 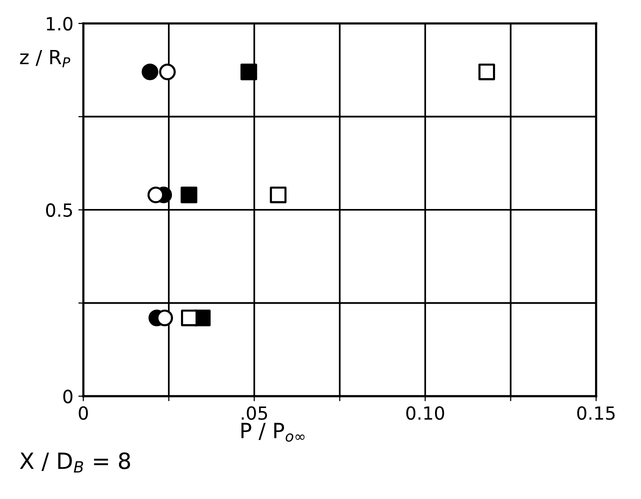 I want to click on y-tick-label: 1.0, so click(x=59, y=23).